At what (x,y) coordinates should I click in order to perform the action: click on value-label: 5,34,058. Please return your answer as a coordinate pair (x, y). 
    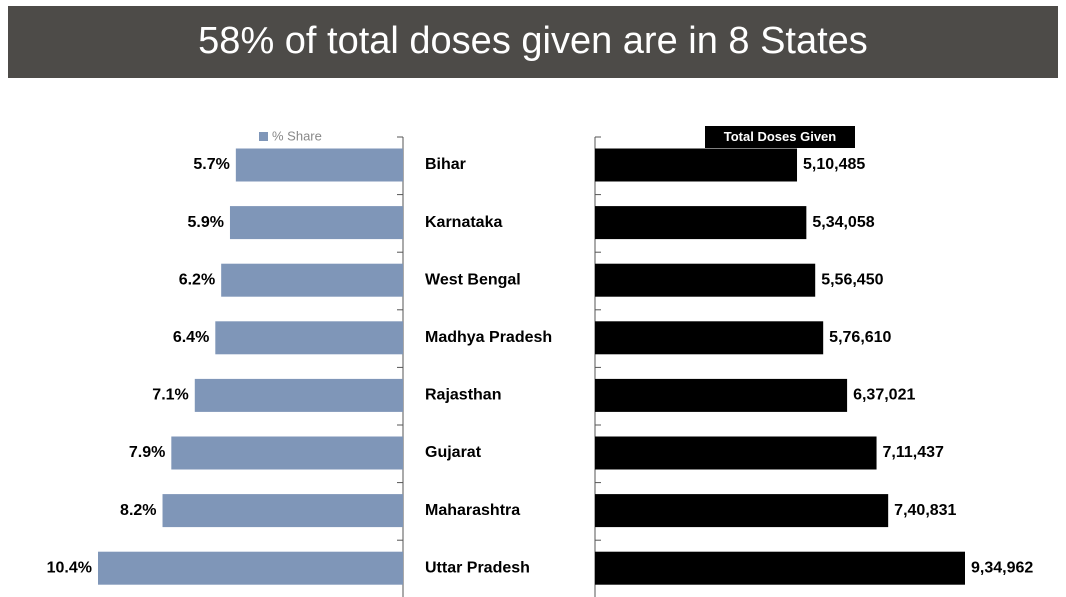
    Looking at the image, I should click on (843, 222).